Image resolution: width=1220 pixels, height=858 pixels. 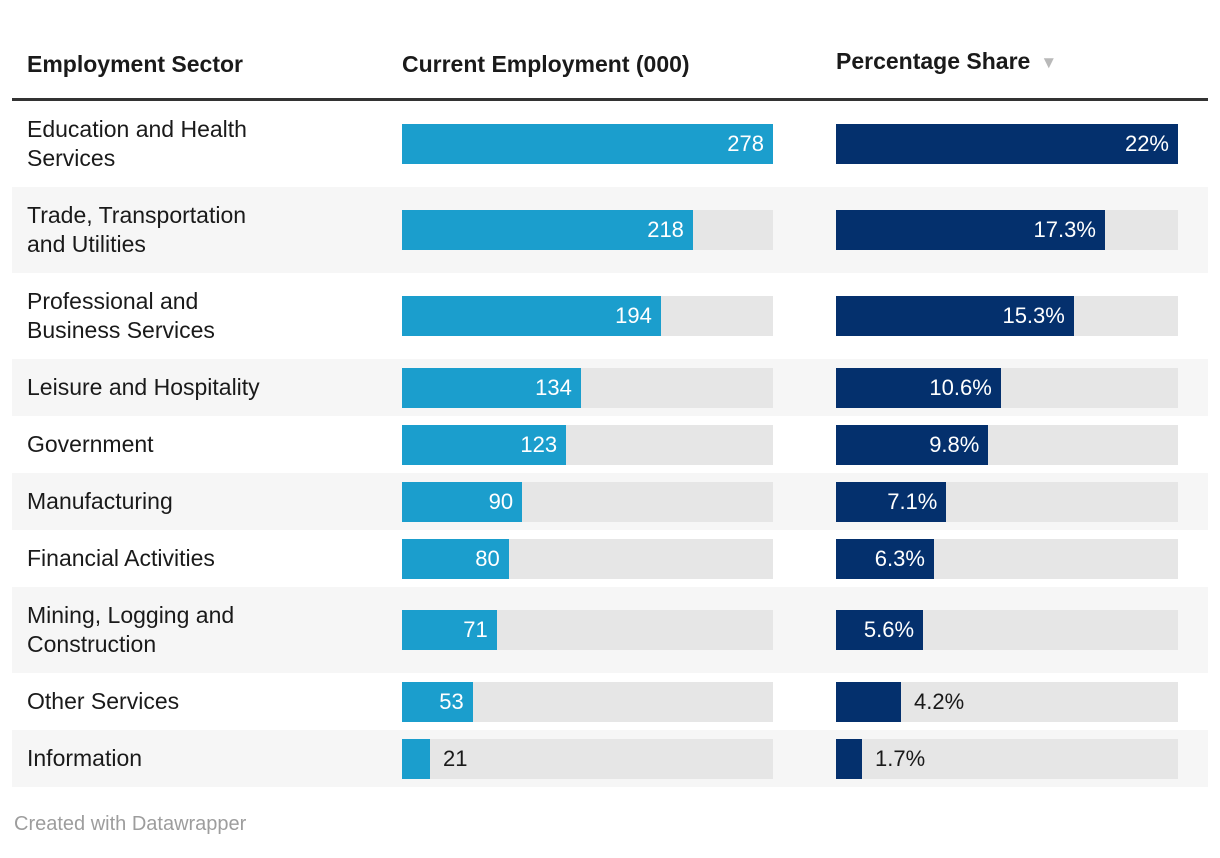 I want to click on share-bar-track: 22%, so click(x=1007, y=144).